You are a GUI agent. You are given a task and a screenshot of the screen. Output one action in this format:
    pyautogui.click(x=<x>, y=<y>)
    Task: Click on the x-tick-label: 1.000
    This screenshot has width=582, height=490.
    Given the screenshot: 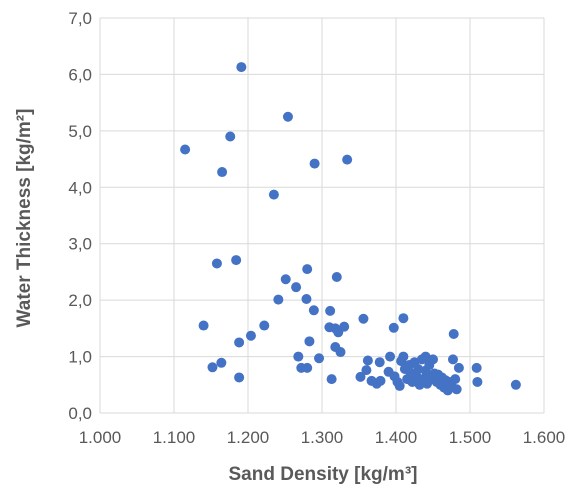 What is the action you would take?
    pyautogui.click(x=100, y=437)
    